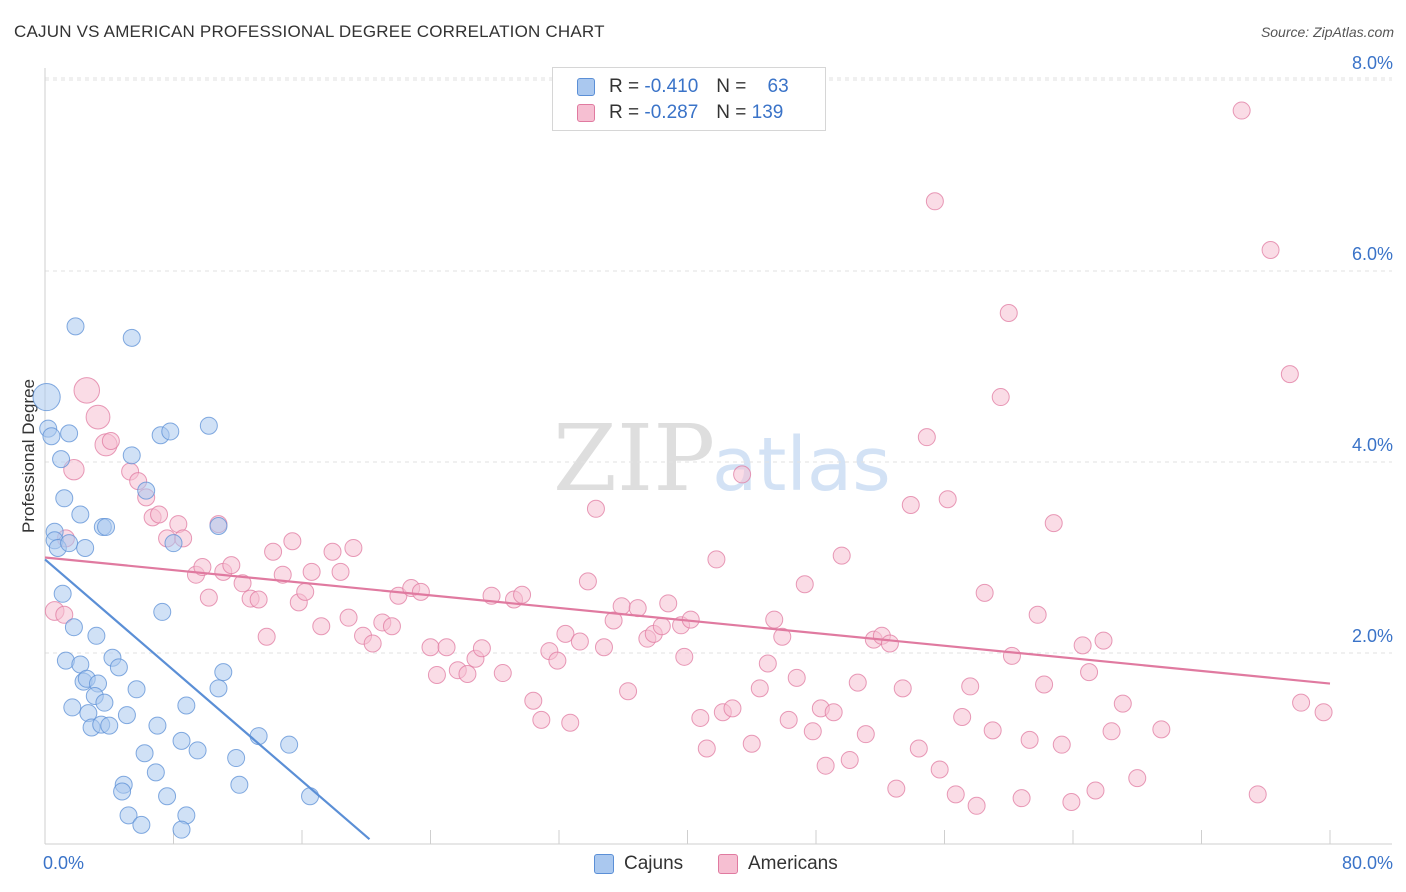 Image resolution: width=1406 pixels, height=892 pixels. Describe the element at coordinates (624, 112) in the screenshot. I see `r-label: R =` at that location.